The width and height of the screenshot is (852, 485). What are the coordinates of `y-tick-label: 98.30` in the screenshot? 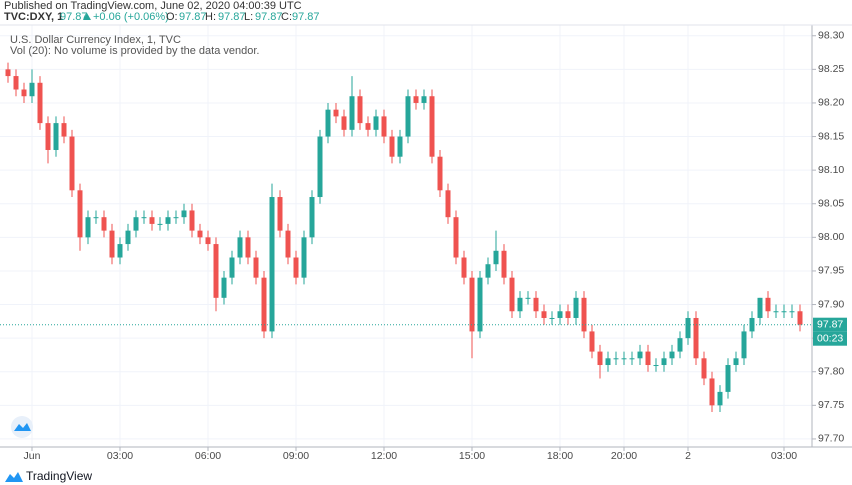 It's located at (831, 36).